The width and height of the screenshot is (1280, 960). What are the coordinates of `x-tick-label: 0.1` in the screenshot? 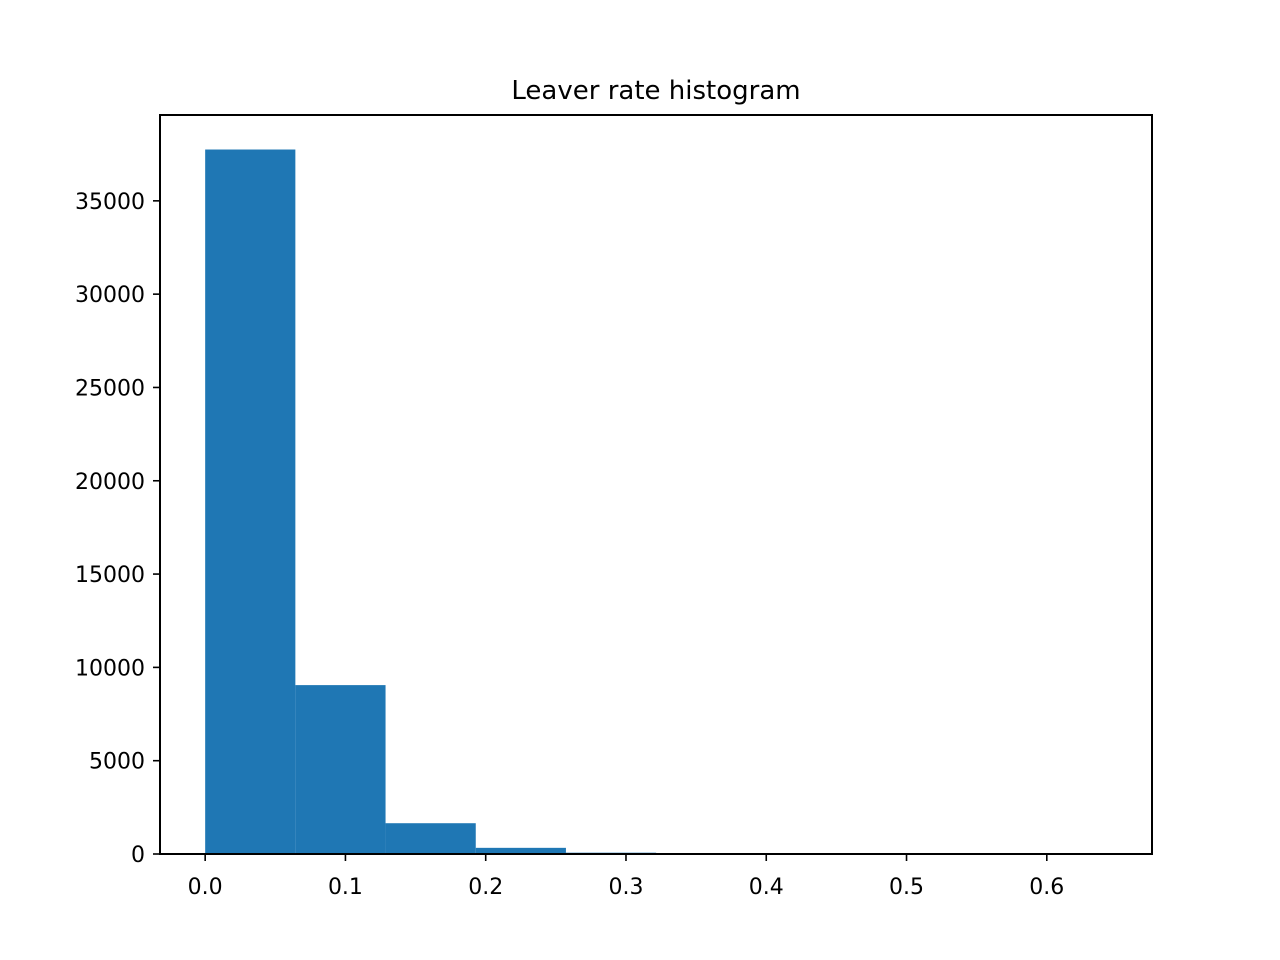 It's located at (345, 887).